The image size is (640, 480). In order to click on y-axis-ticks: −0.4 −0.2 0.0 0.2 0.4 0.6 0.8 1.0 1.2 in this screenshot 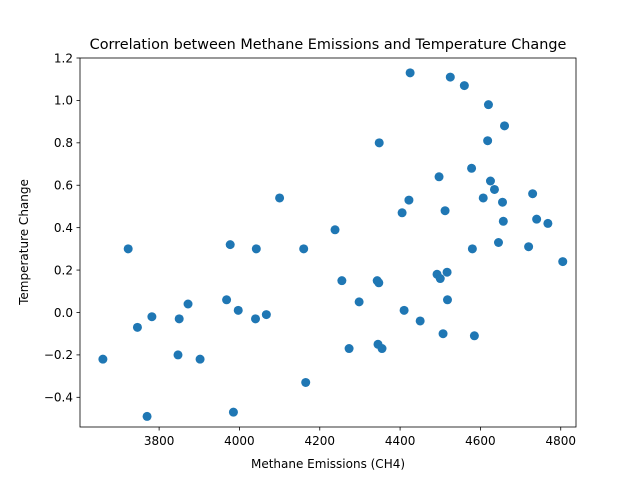, I will do `click(62, 228)`.